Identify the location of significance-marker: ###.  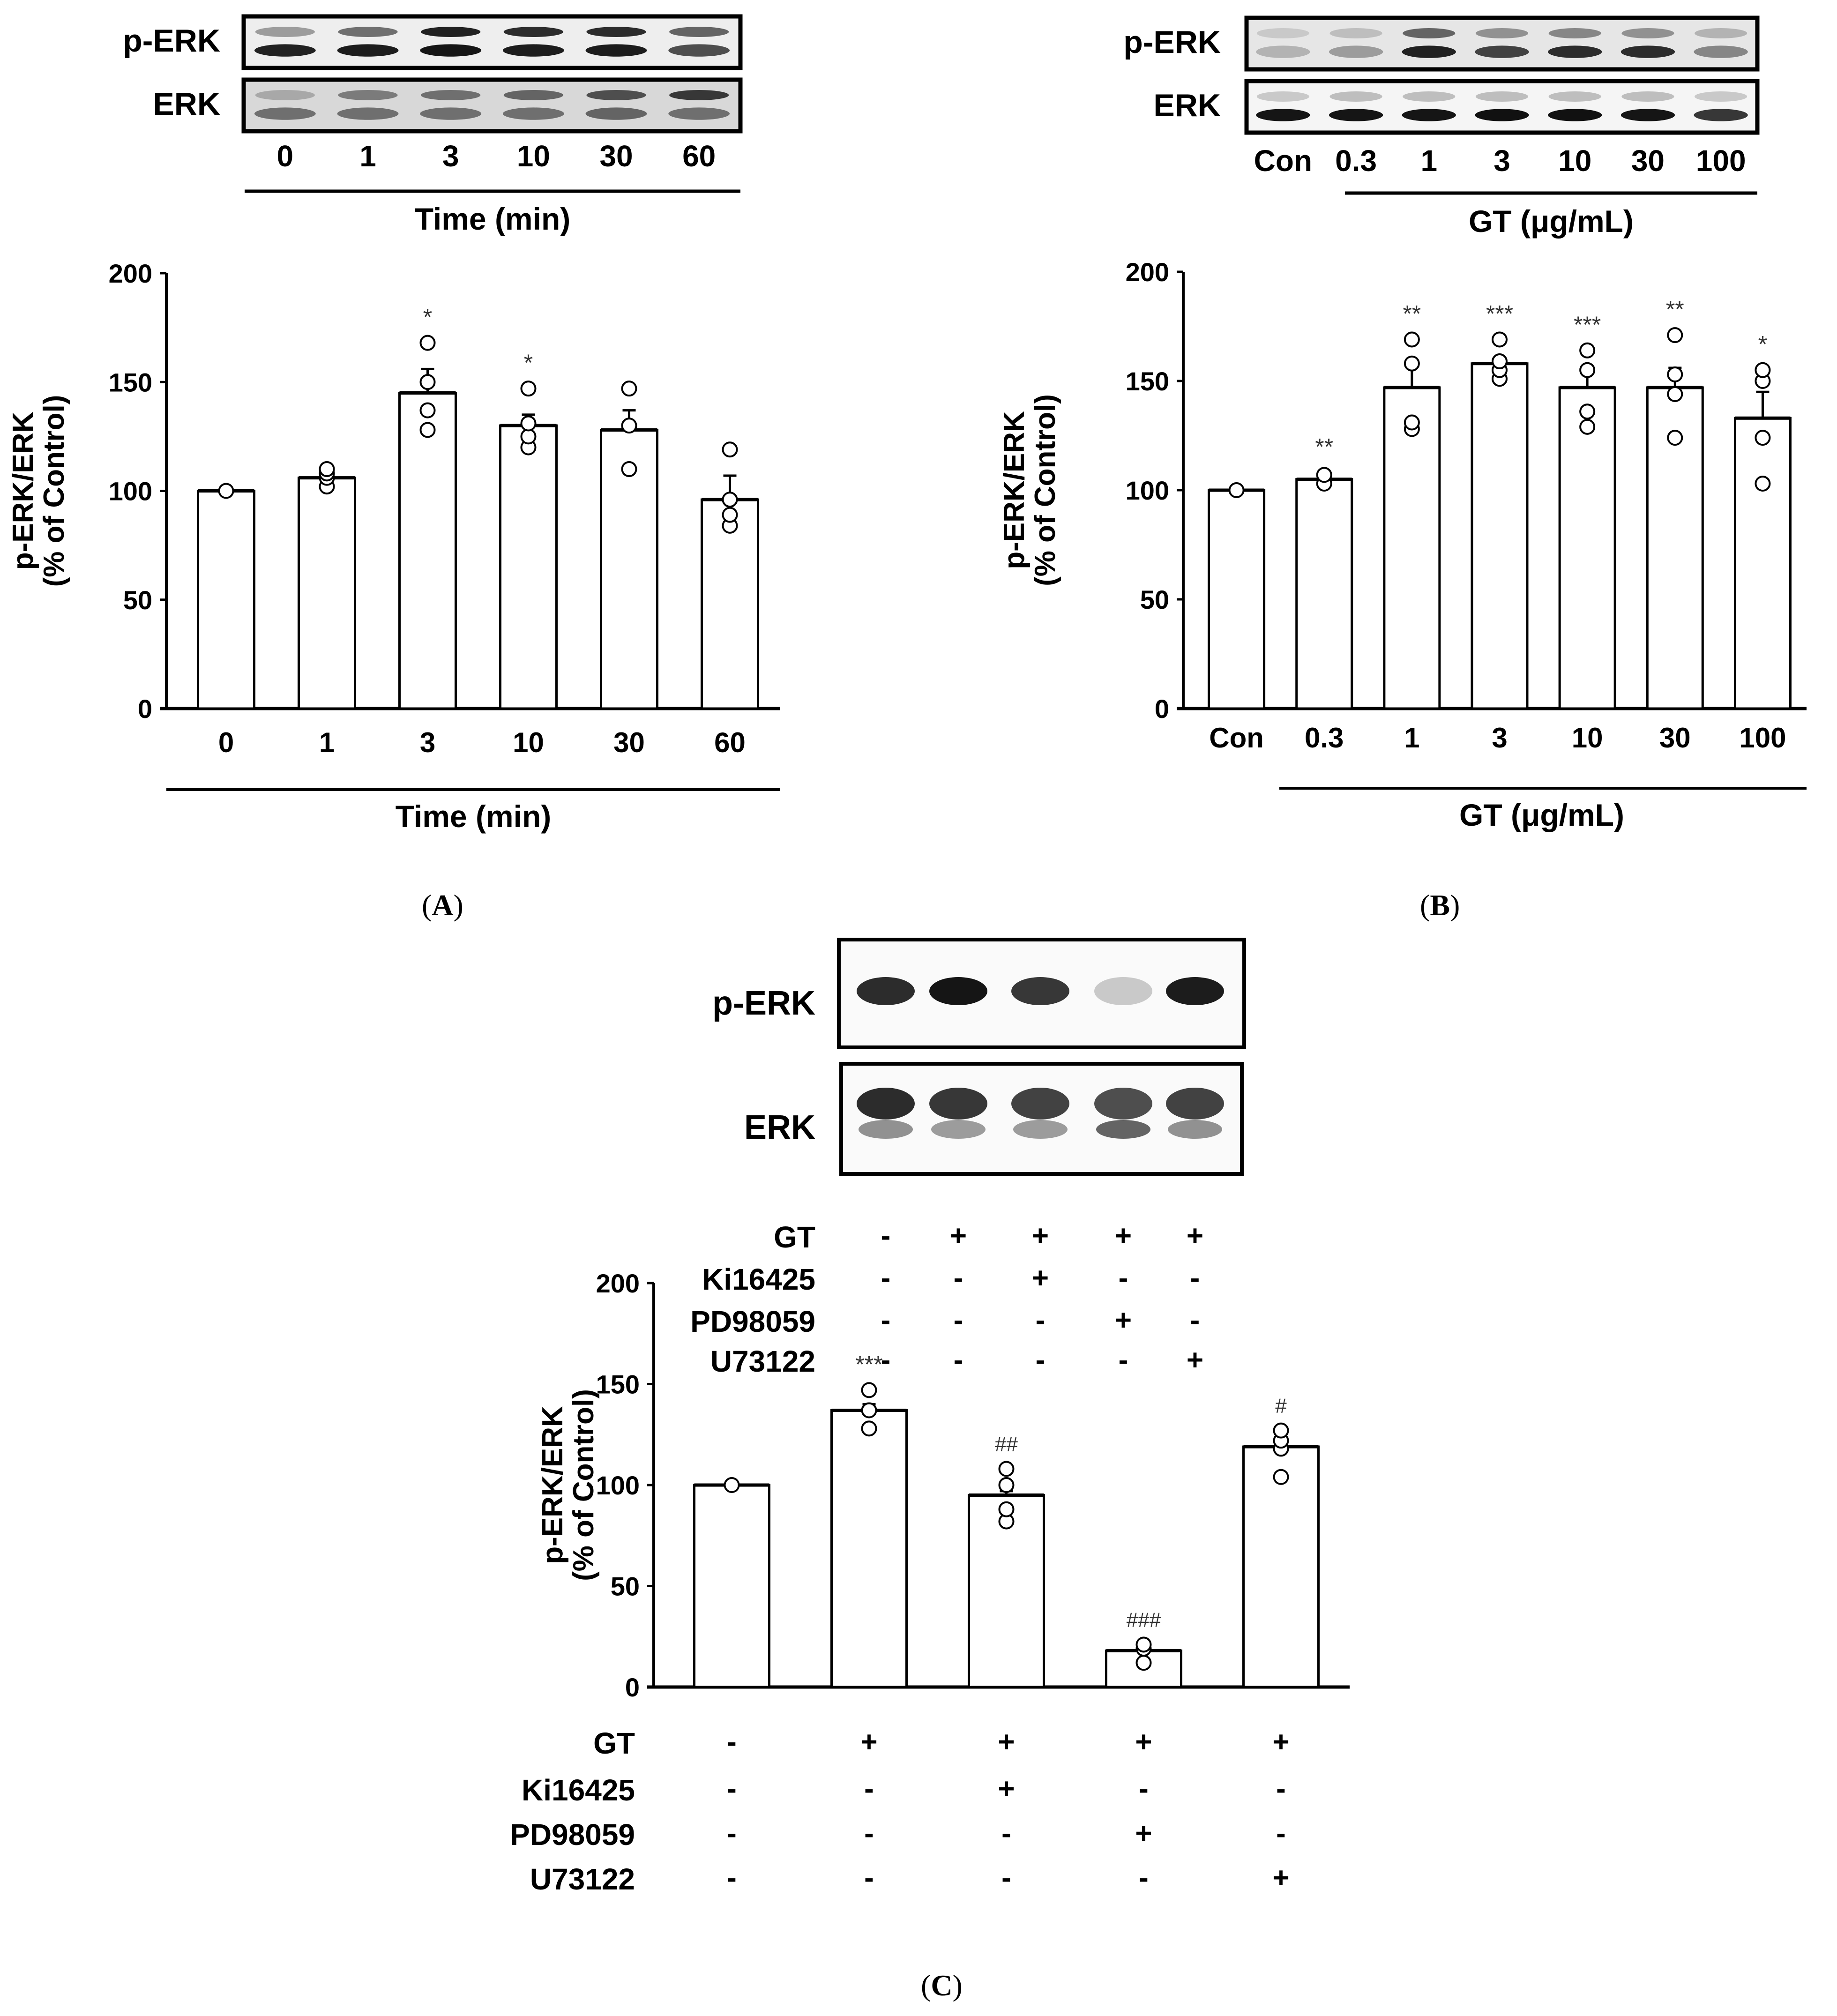
(1144, 1619).